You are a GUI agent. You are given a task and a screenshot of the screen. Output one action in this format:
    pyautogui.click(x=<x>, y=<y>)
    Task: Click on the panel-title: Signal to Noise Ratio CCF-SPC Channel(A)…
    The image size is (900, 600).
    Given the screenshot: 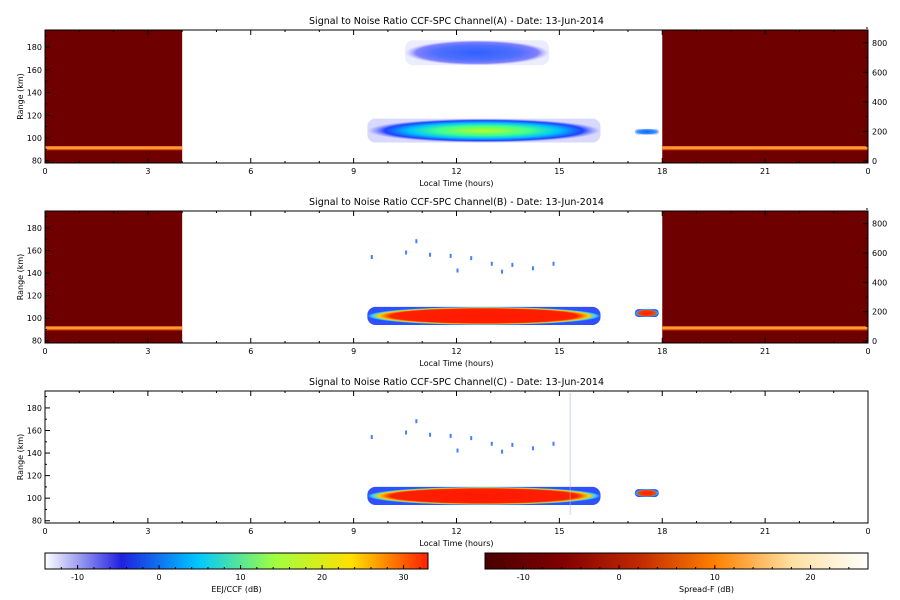 What is the action you would take?
    pyautogui.click(x=456, y=21)
    